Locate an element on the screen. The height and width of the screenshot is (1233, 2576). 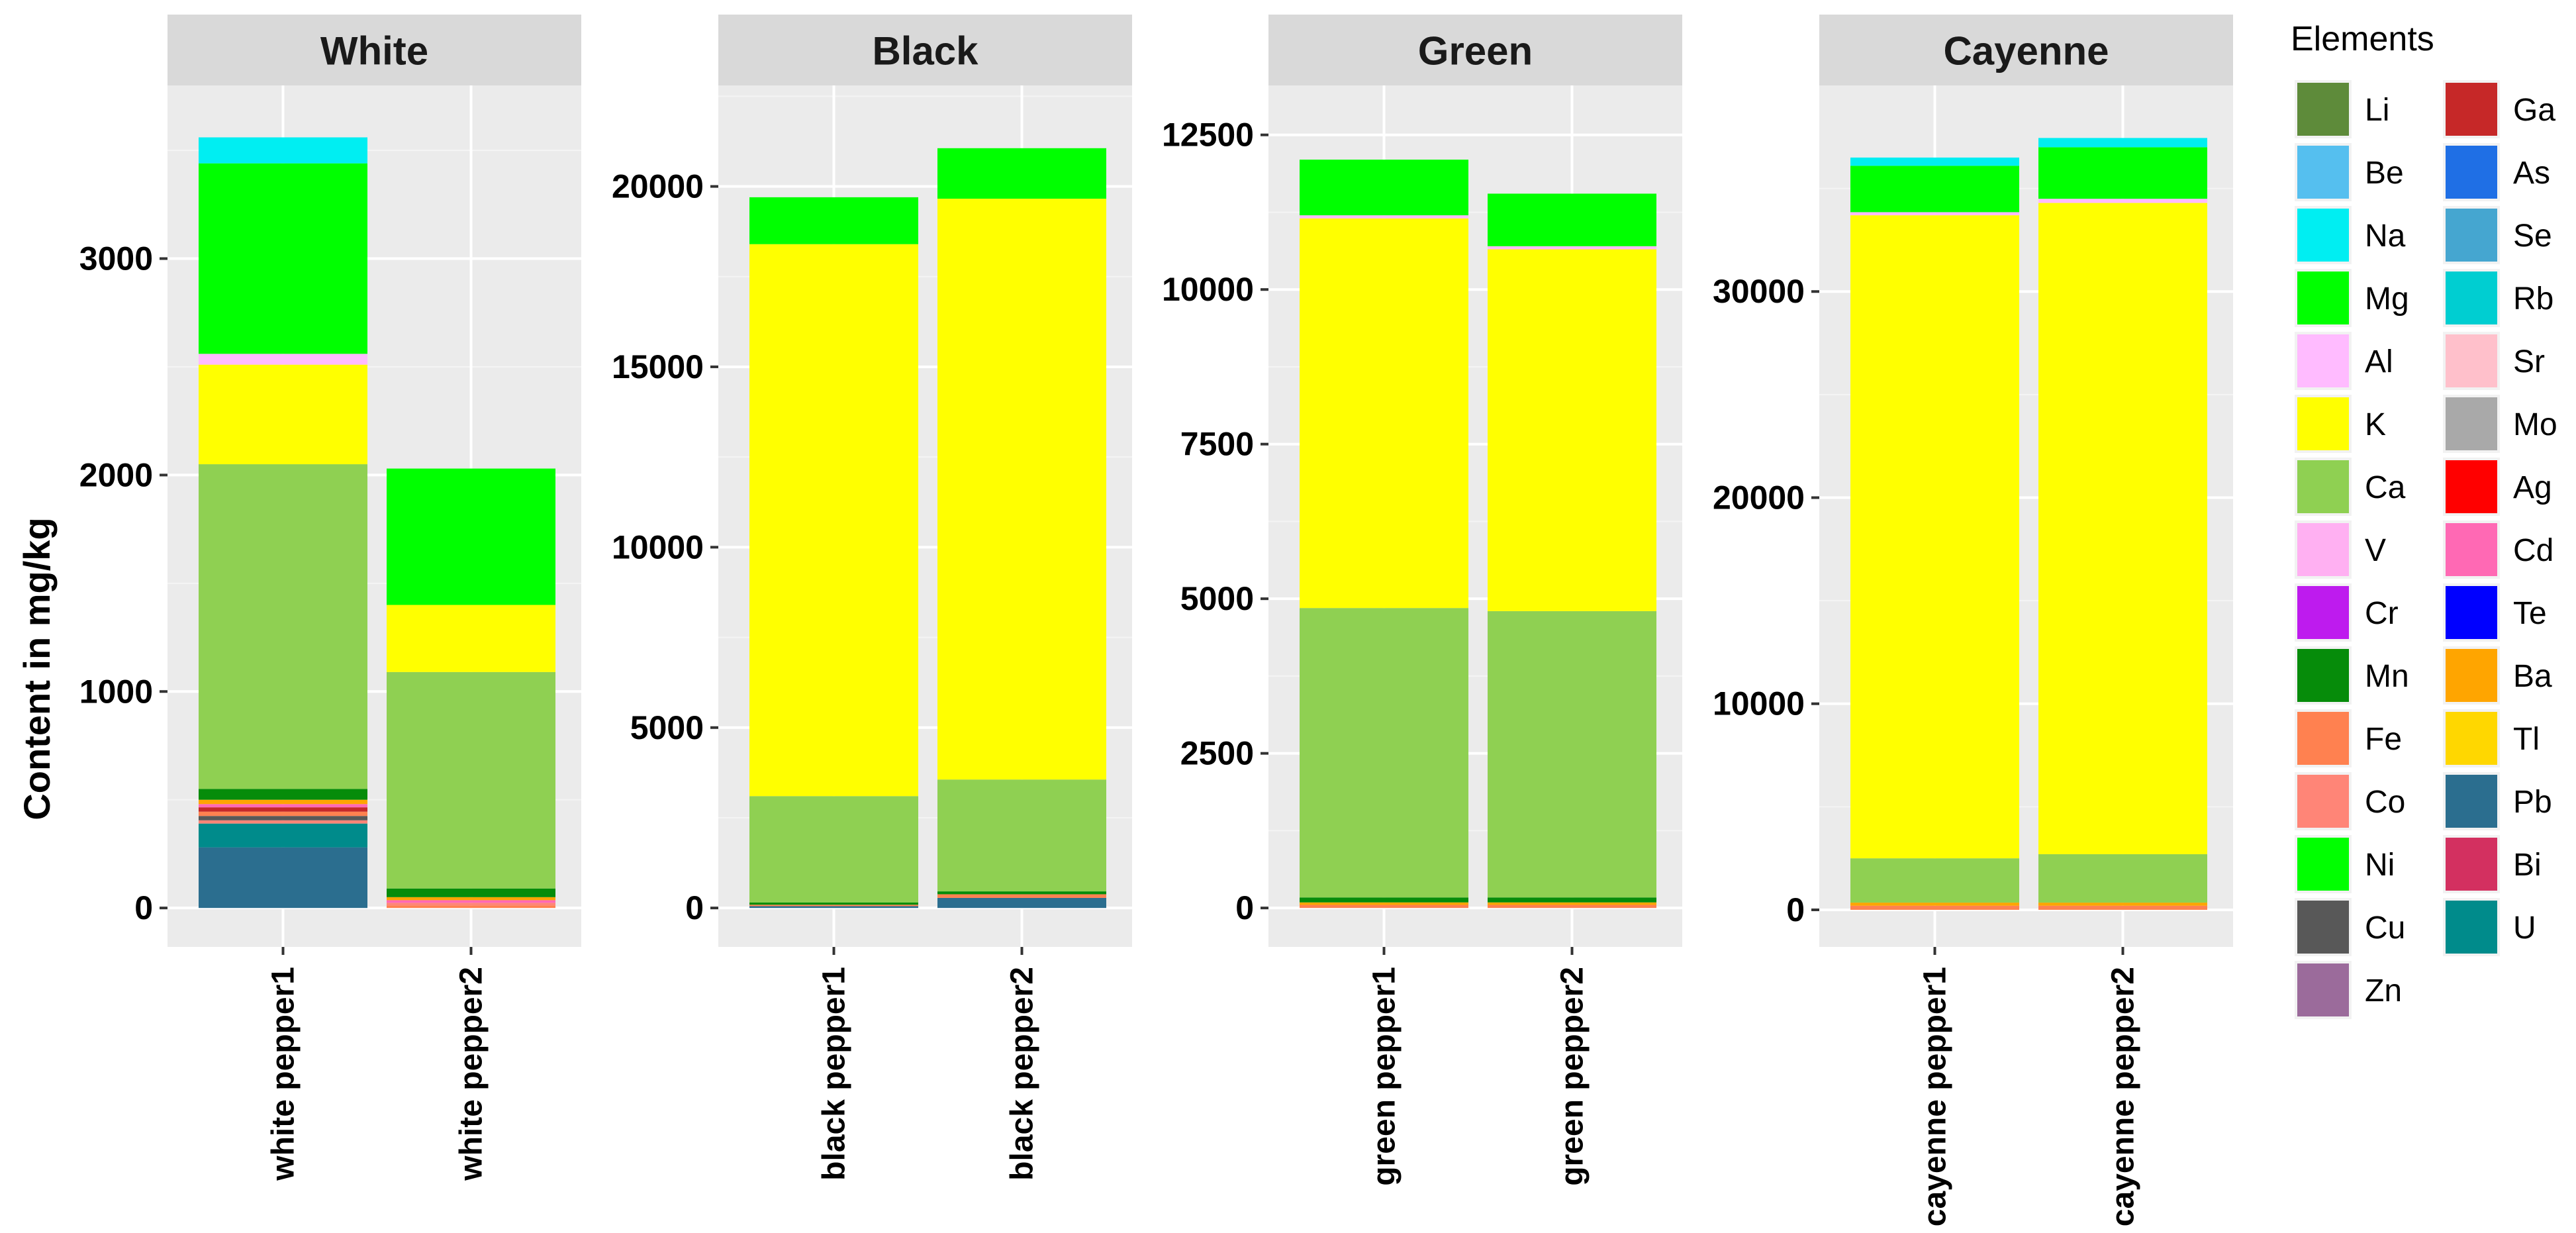
legend-item-co: Co is located at coordinates (2350, 801).